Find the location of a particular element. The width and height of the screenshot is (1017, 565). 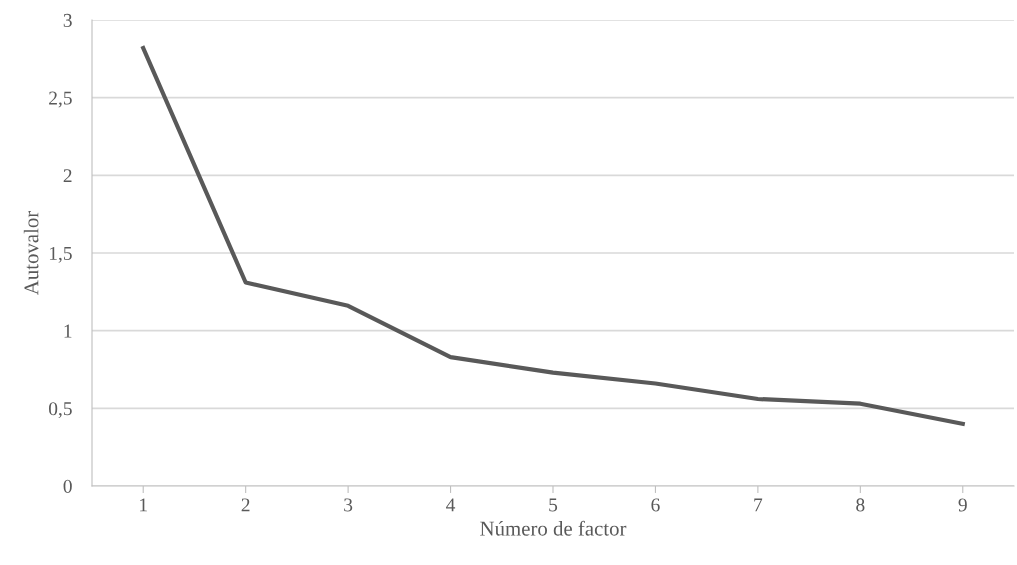

x-tick-label: 4 is located at coordinates (451, 505).